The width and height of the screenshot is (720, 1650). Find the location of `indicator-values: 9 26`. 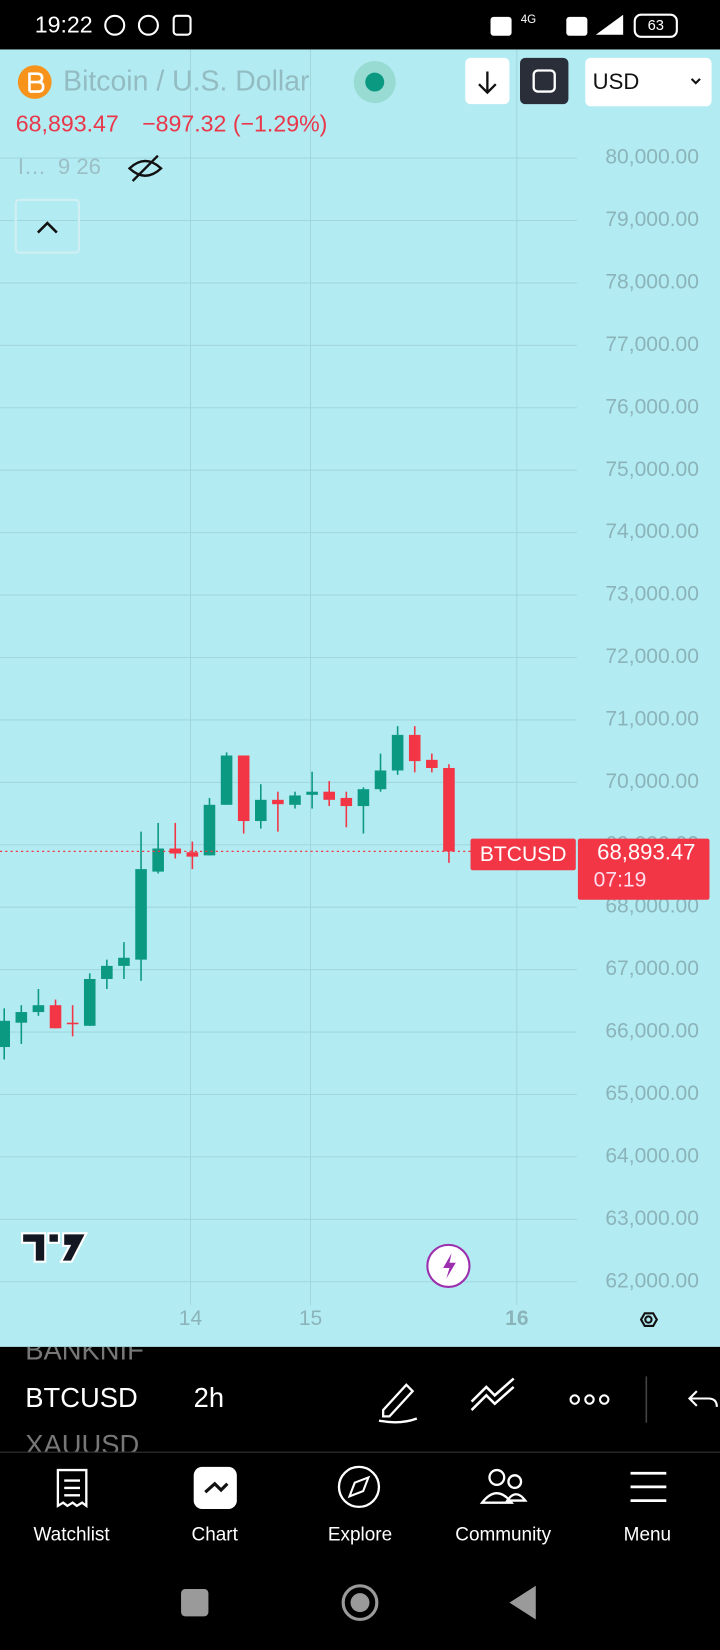

indicator-values: 9 26 is located at coordinates (79, 166).